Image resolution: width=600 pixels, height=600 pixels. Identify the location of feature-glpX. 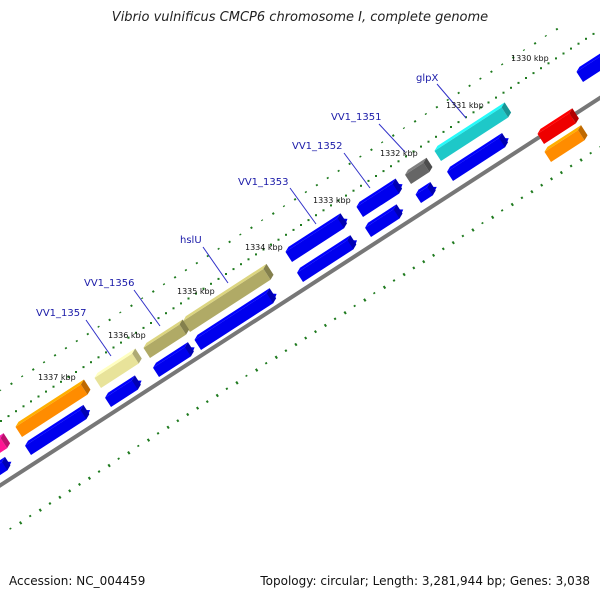
(473, 131).